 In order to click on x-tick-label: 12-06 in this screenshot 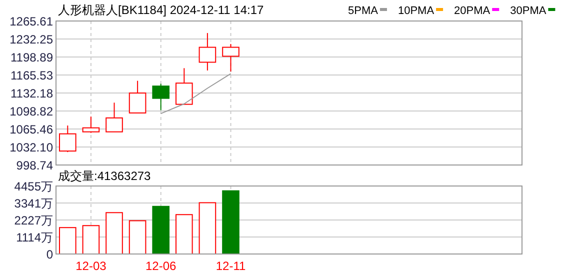, I will do `click(161, 266)`.